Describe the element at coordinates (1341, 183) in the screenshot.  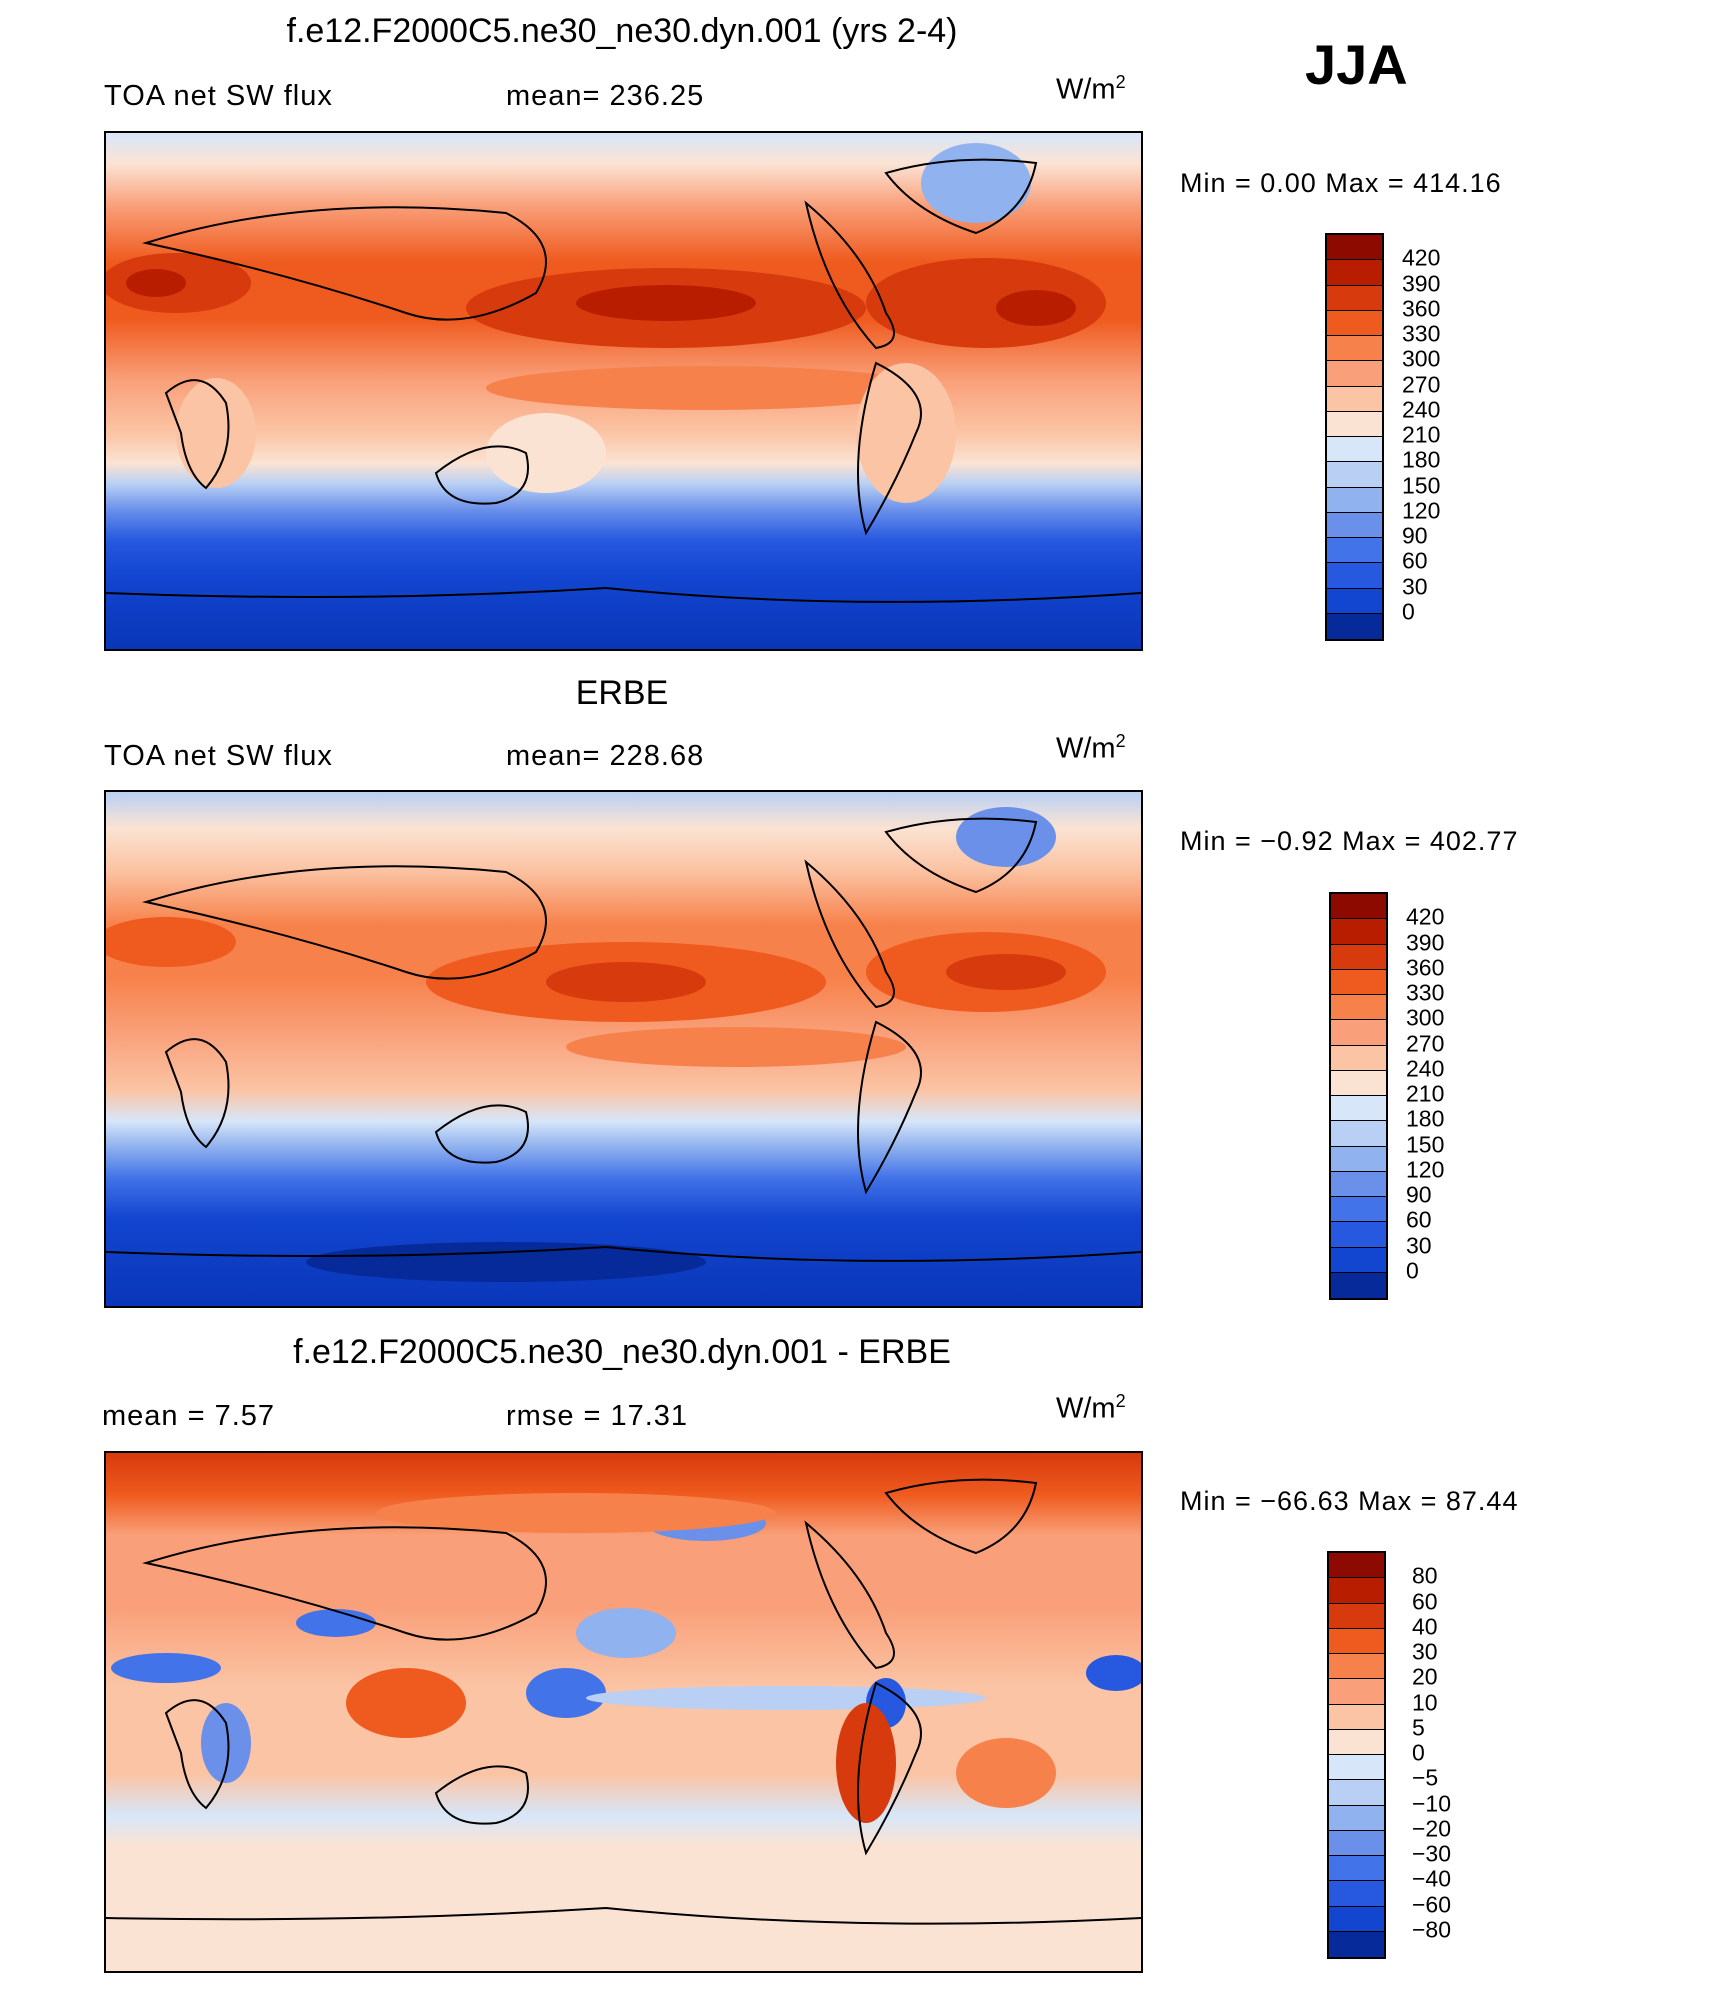
I see `min-max-label: Min = 0.00 Max = 414.16` at that location.